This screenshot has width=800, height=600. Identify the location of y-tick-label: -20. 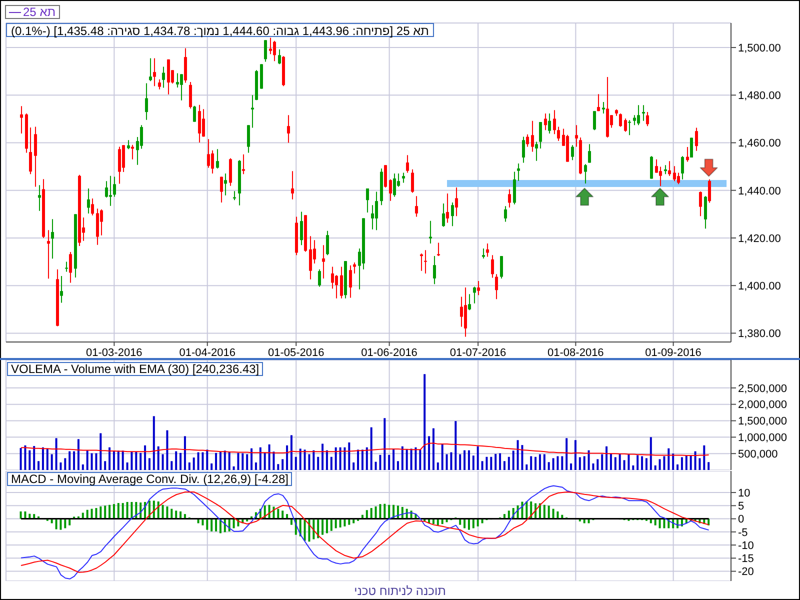
(746, 572).